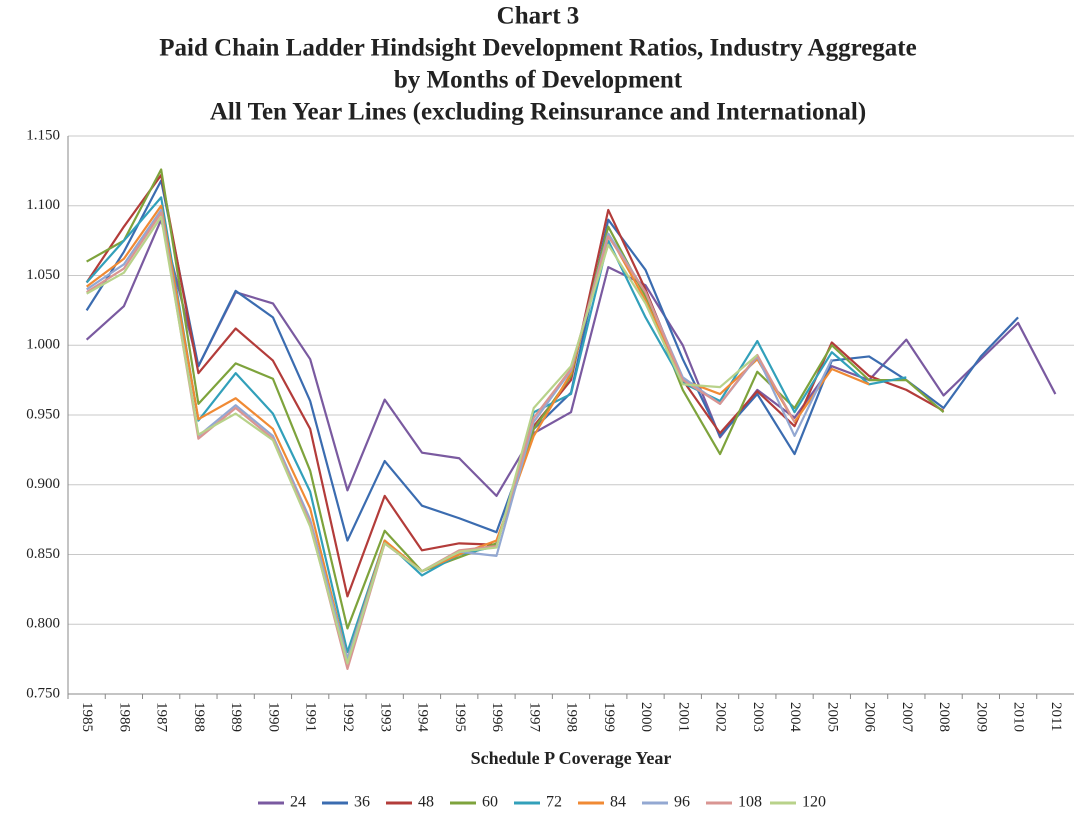 This screenshot has width=1076, height=817. Describe the element at coordinates (944, 717) in the screenshot. I see `x-tick-label: 2008` at that location.